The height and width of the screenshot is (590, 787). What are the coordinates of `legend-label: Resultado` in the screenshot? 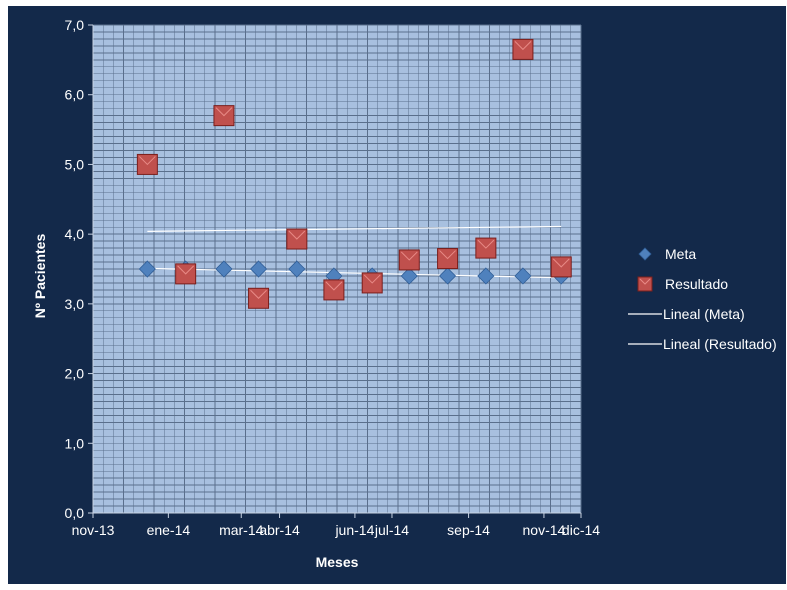 It's located at (696, 284).